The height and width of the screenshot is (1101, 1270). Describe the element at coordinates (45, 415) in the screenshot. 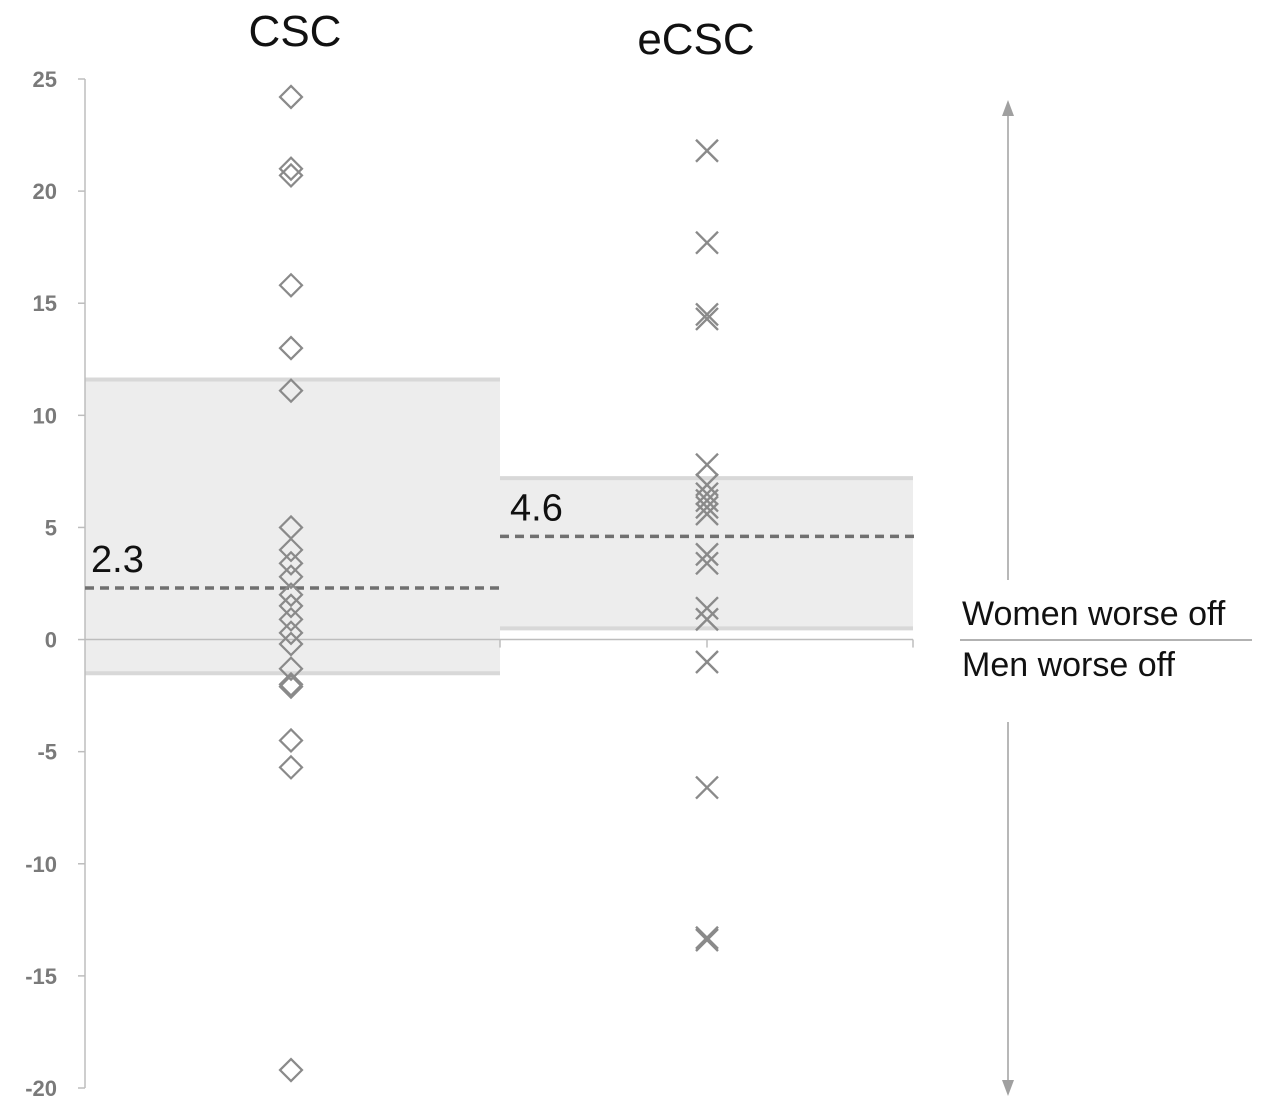

I see `y-tick-label: 10` at that location.